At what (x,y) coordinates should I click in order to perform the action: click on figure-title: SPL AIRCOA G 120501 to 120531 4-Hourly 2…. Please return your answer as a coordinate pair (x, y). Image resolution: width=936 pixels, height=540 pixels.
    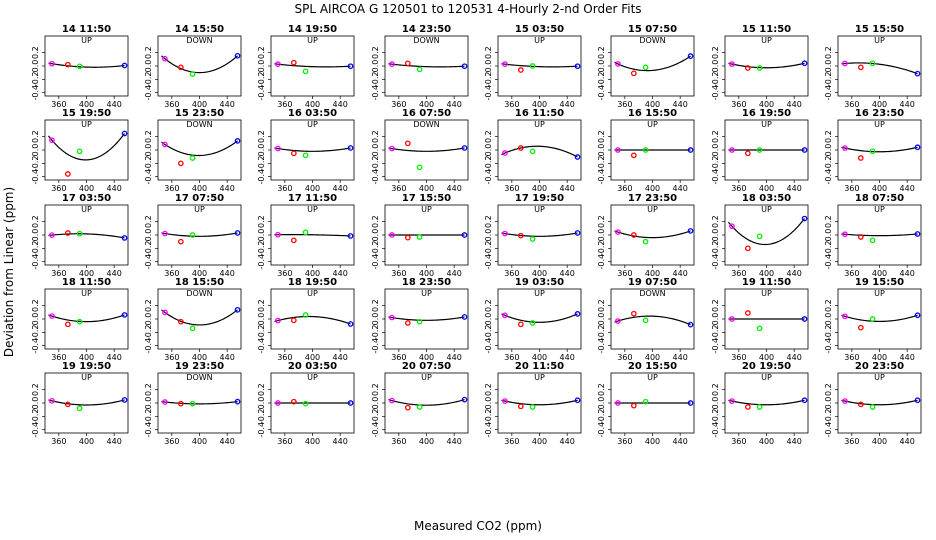
    Looking at the image, I should click on (467, 9).